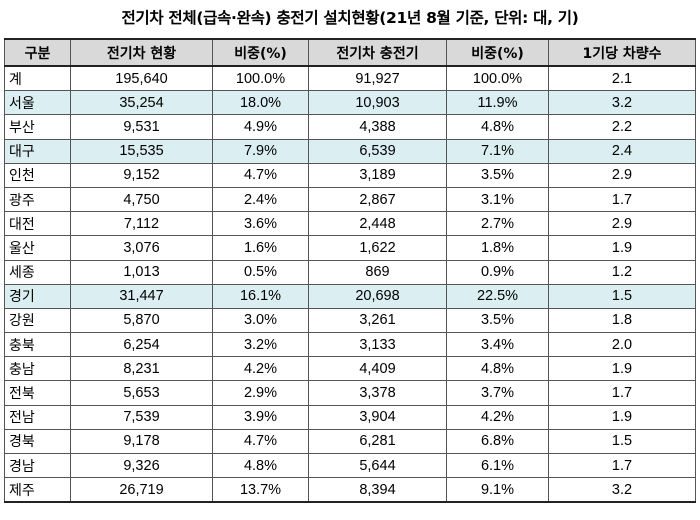 This screenshot has width=700, height=520. What do you see at coordinates (260, 490) in the screenshot?
I see `cell-ev-share: 13.7%` at bounding box center [260, 490].